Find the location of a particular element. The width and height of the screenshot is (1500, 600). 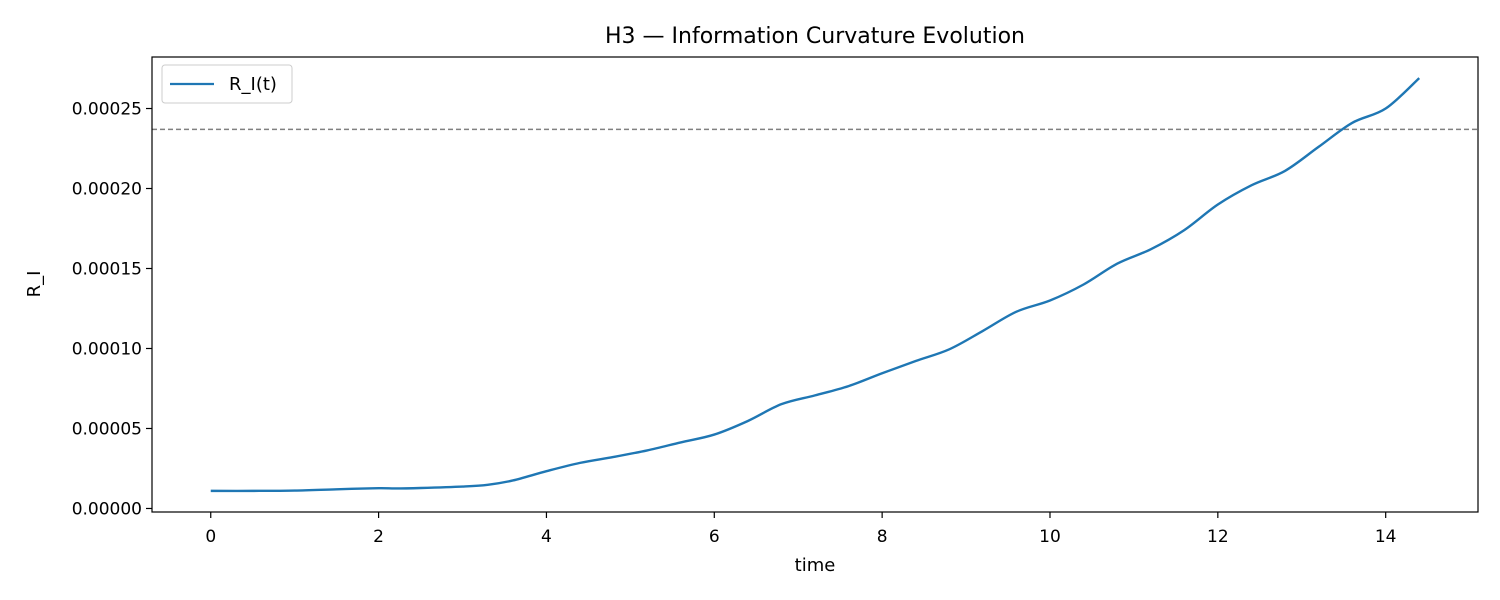

y-tick-label: 0.00025 is located at coordinates (107, 110).